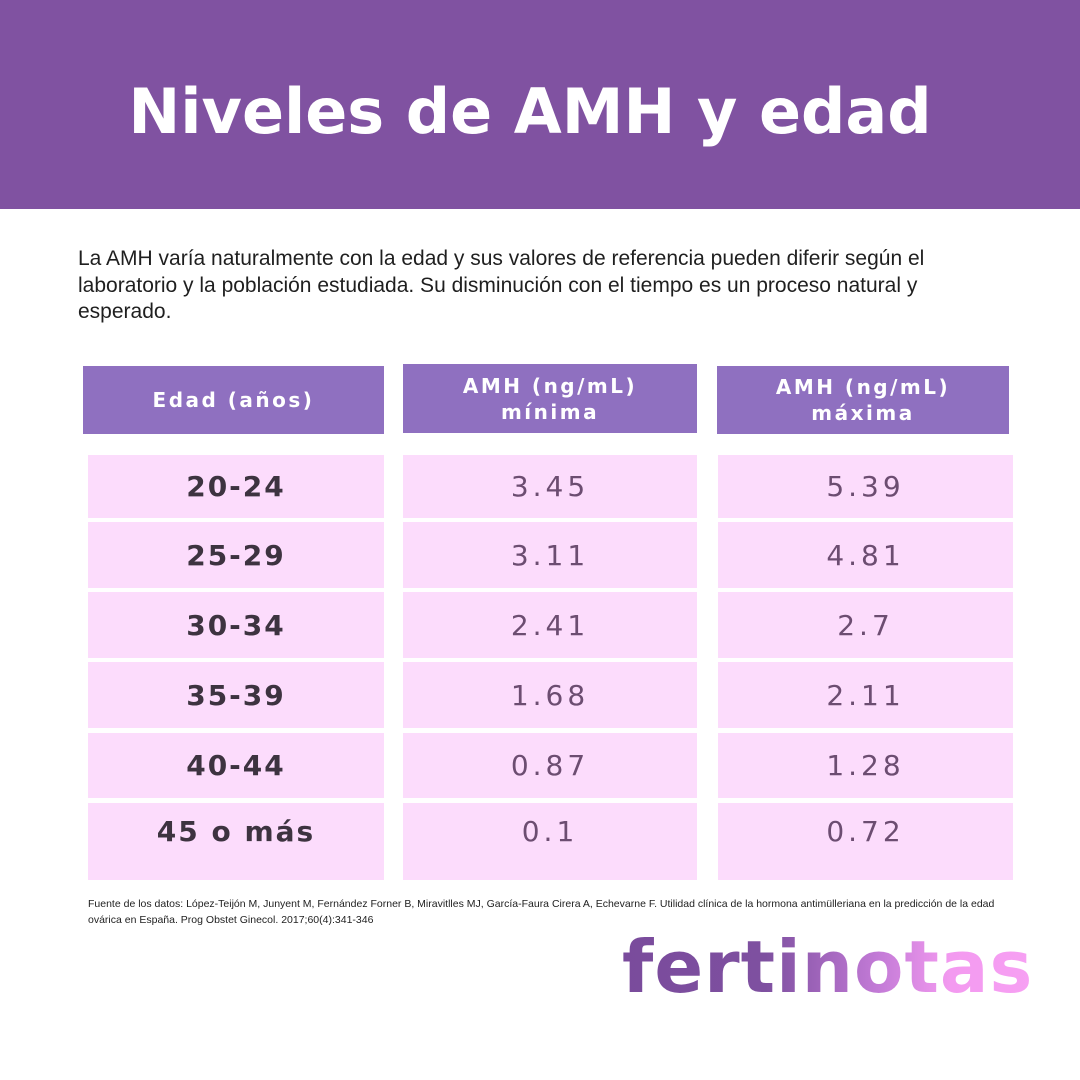 This screenshot has width=1080, height=1080. What do you see at coordinates (550, 486) in the screenshot?
I see `amh-min-cell: 3.45` at bounding box center [550, 486].